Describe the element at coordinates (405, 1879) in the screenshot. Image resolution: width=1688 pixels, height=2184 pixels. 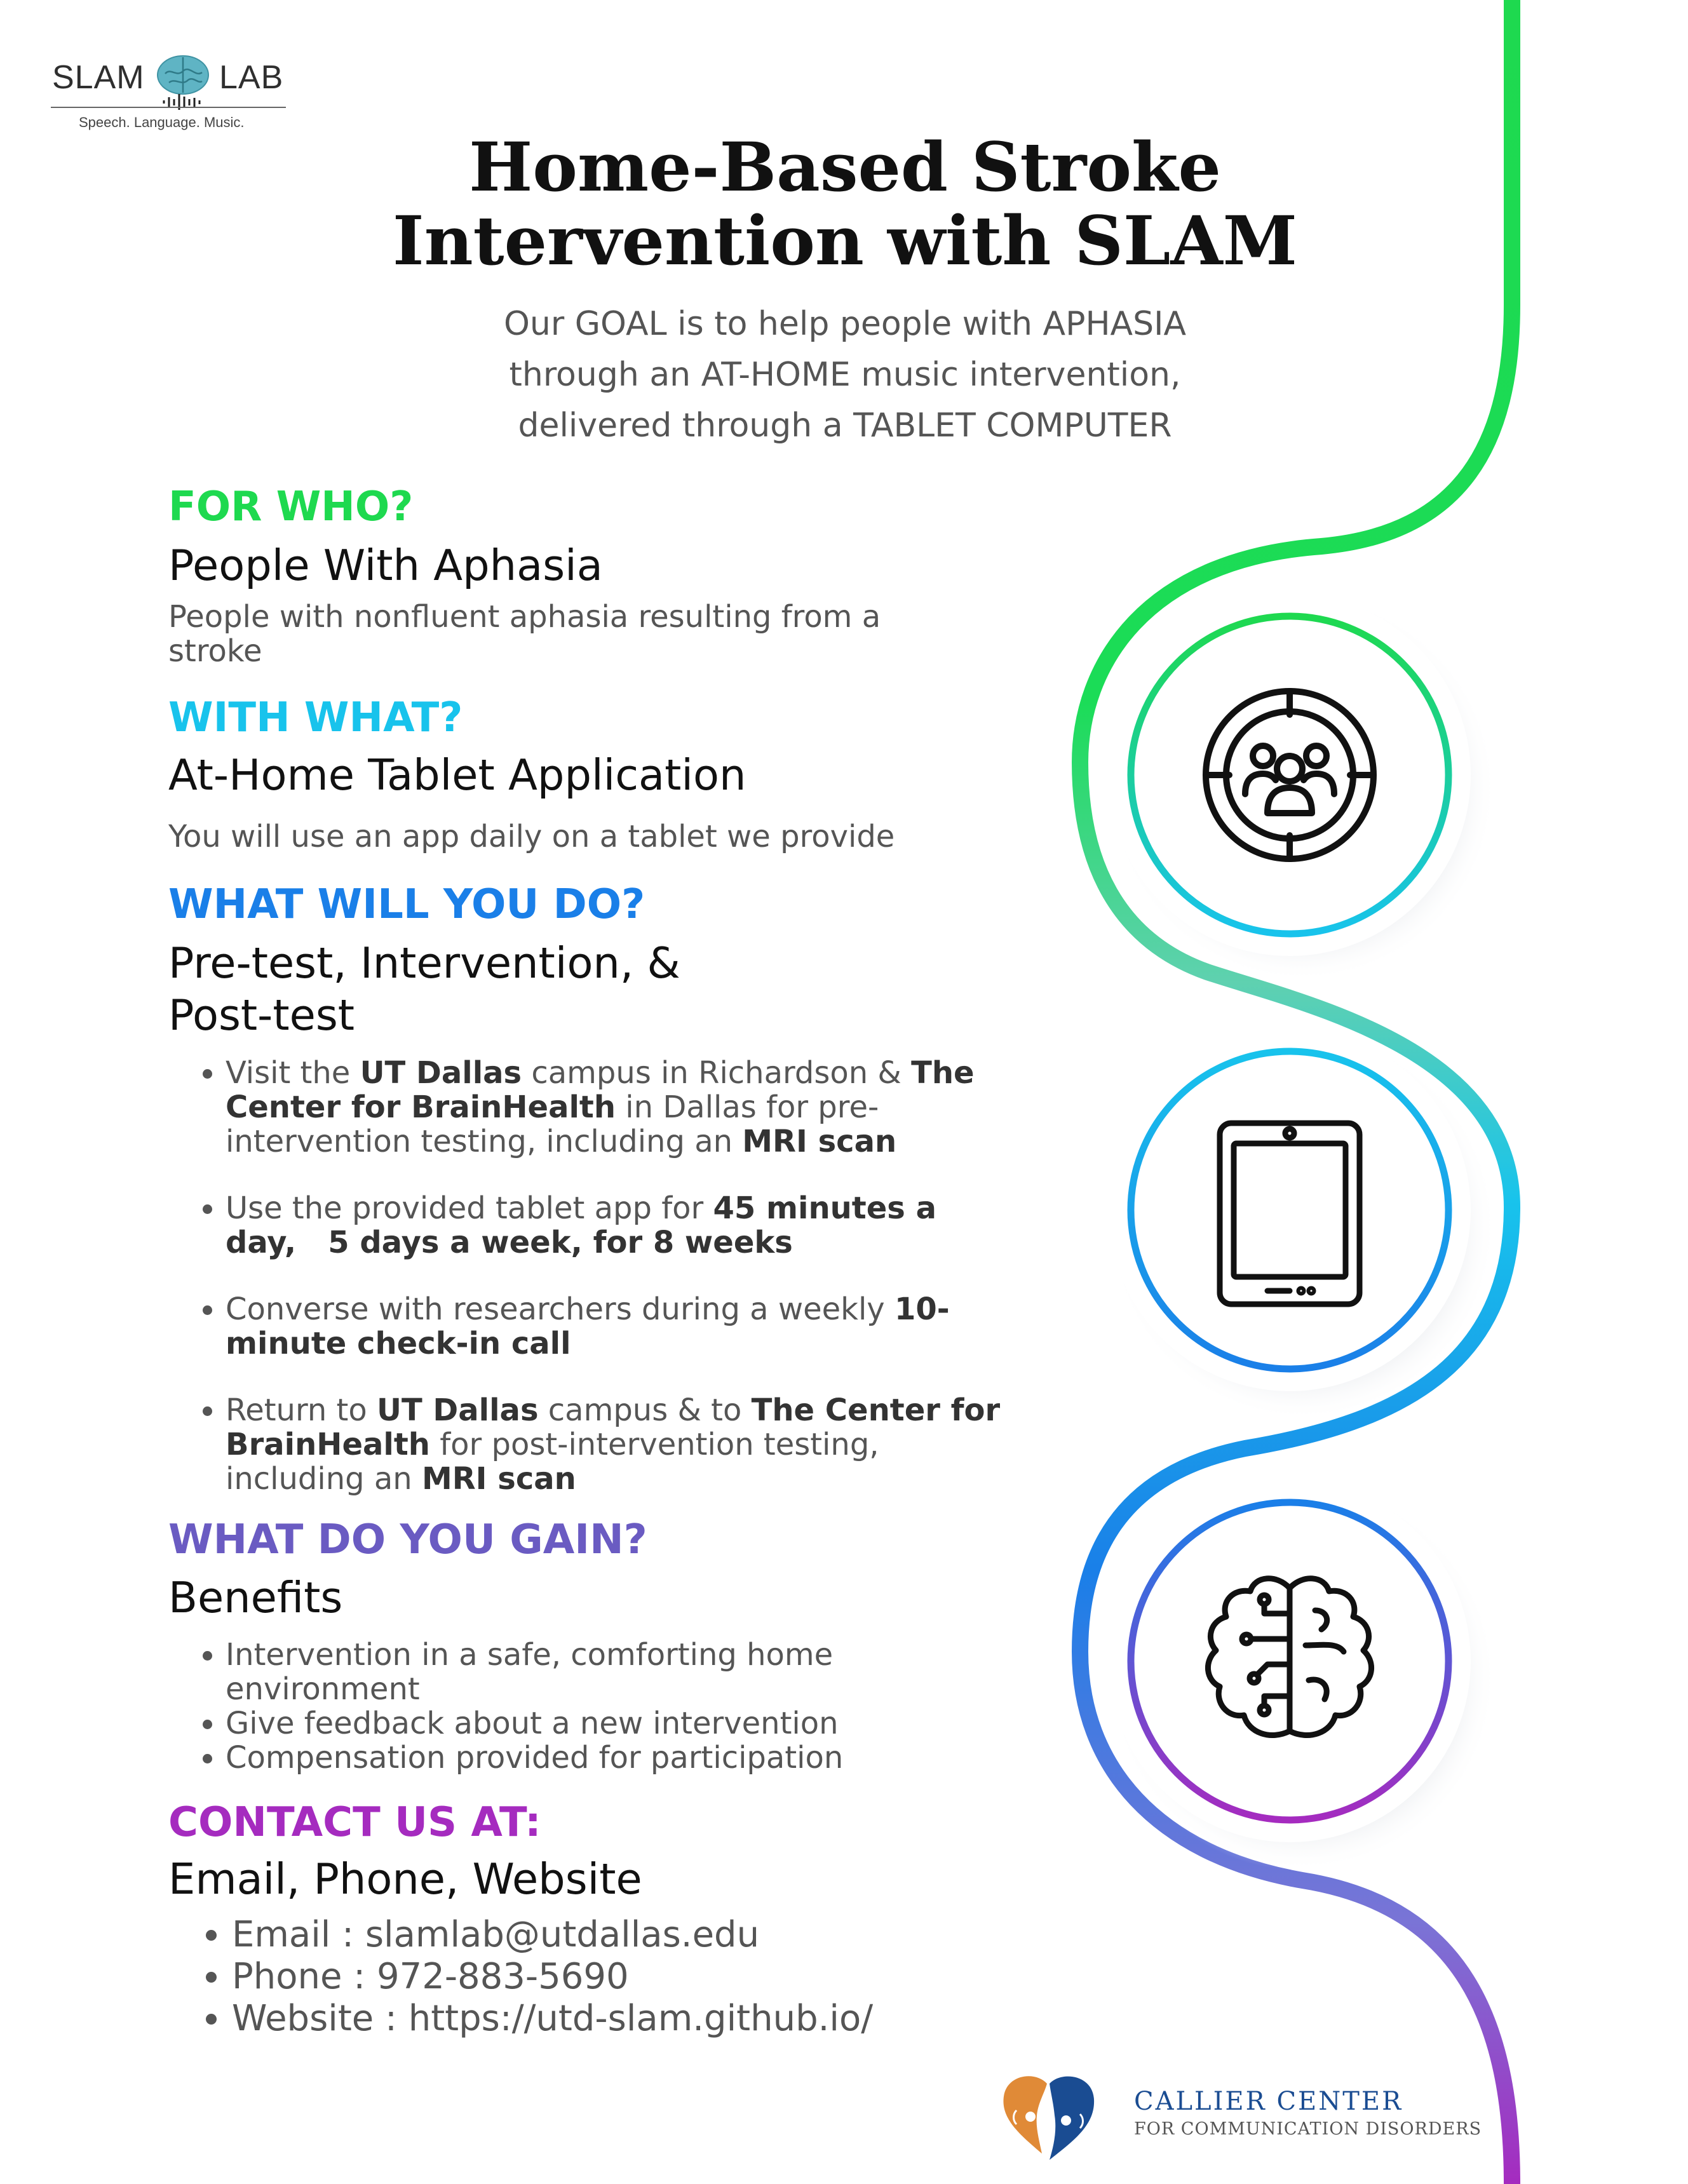
I see `contact-heading: Email, Phone, Website` at that location.